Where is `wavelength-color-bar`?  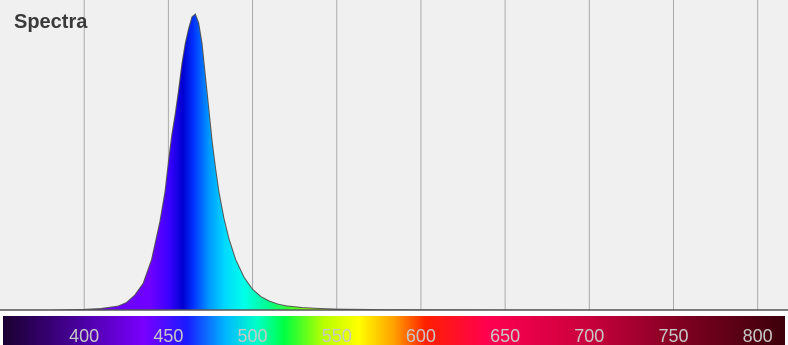
wavelength-color-bar is located at coordinates (394, 330).